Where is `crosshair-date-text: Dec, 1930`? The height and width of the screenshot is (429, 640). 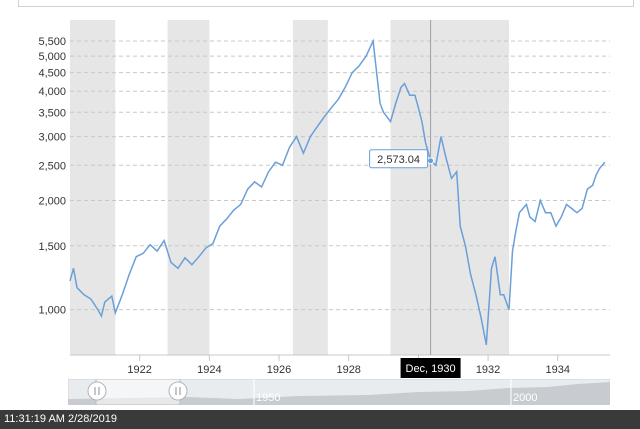
crosshair-date-text: Dec, 1930 is located at coordinates (431, 369).